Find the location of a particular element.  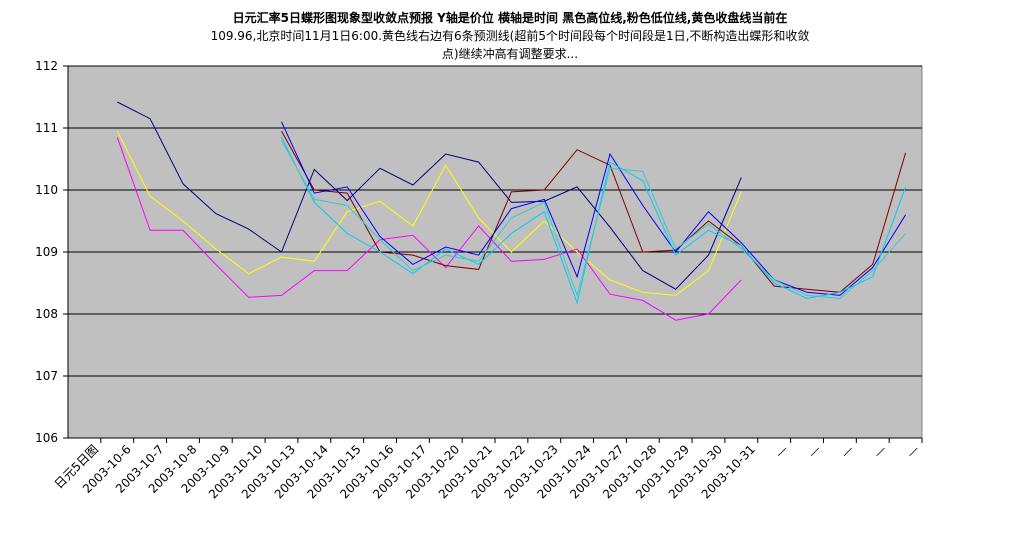

y-tick-label: 112 is located at coordinates (46, 66).